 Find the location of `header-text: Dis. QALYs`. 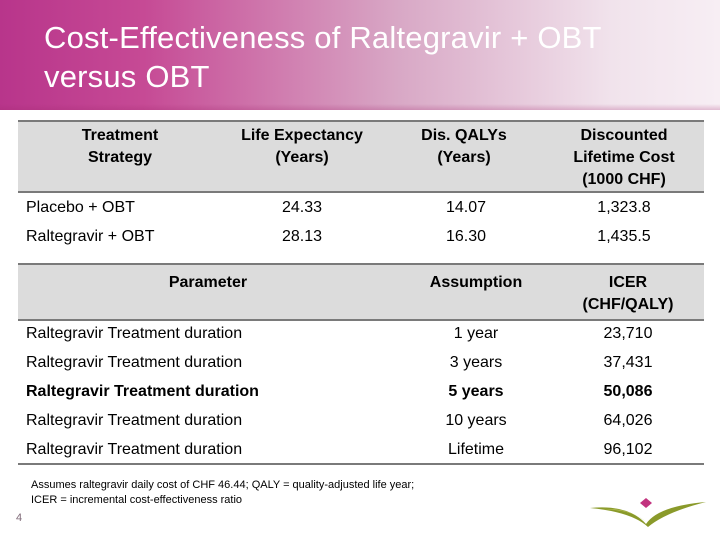

header-text: Dis. QALYs is located at coordinates (464, 135).